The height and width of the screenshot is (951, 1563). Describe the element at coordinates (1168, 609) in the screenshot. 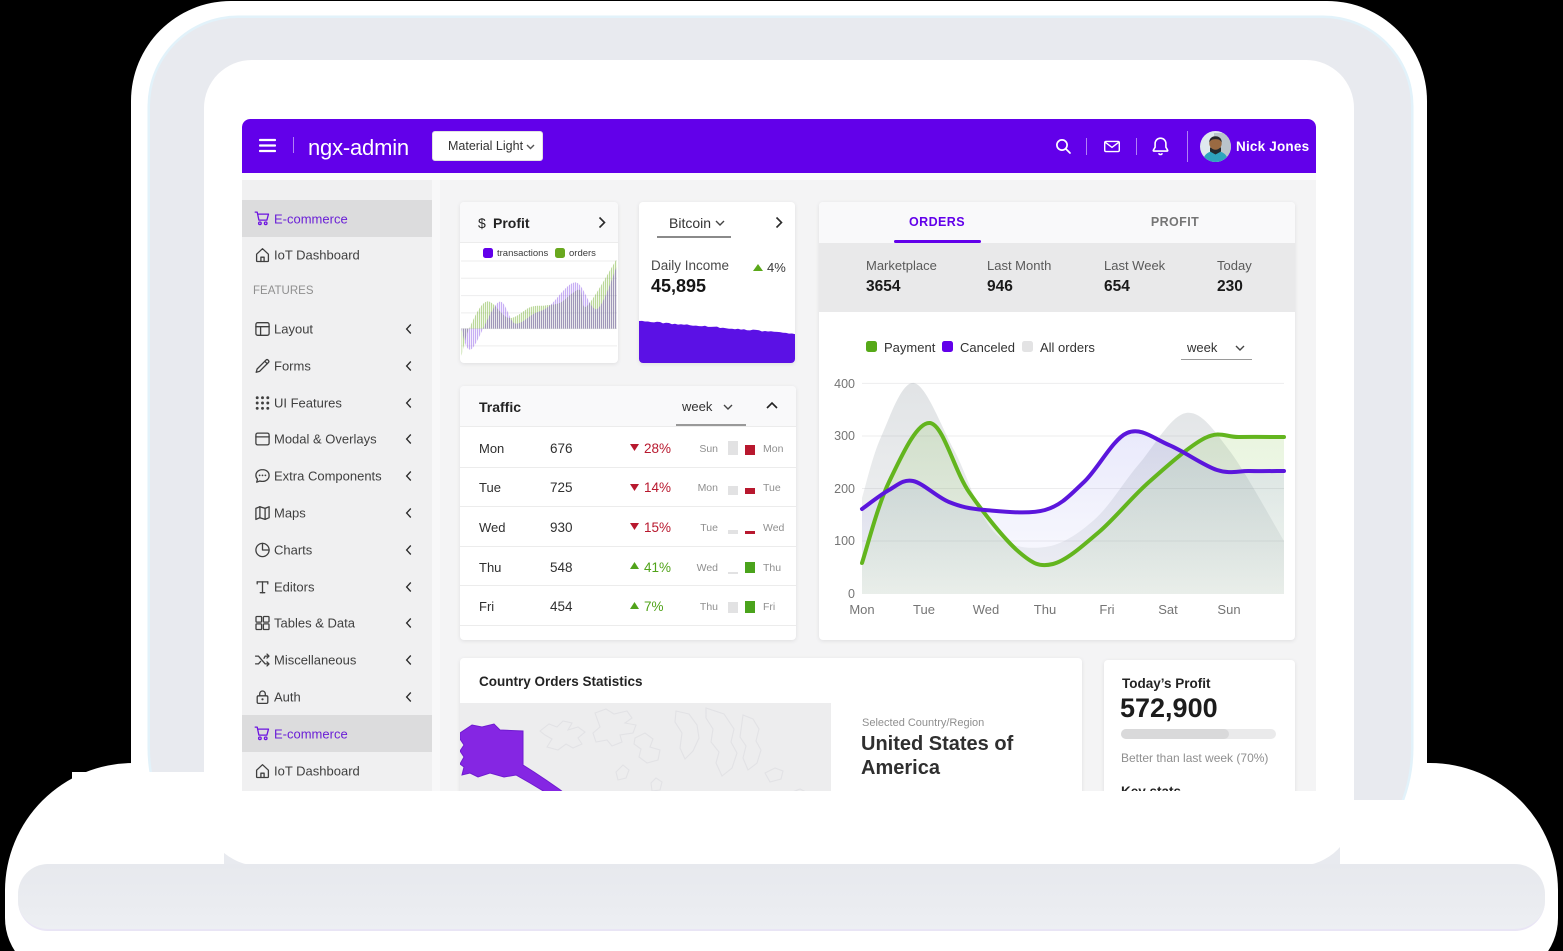

I see `svg-text: Sat` at that location.